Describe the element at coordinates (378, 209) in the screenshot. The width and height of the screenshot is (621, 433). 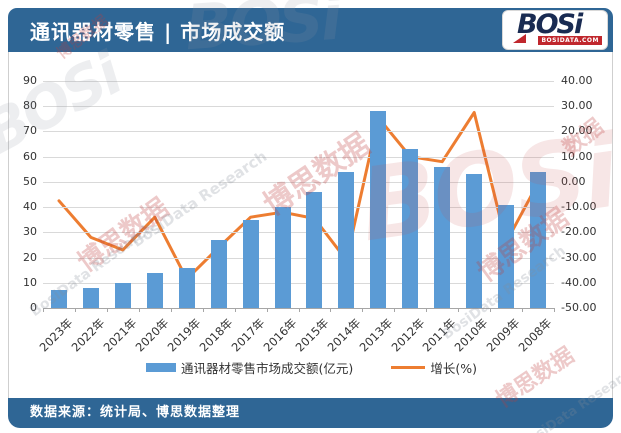
I see `bar-2013年` at that location.